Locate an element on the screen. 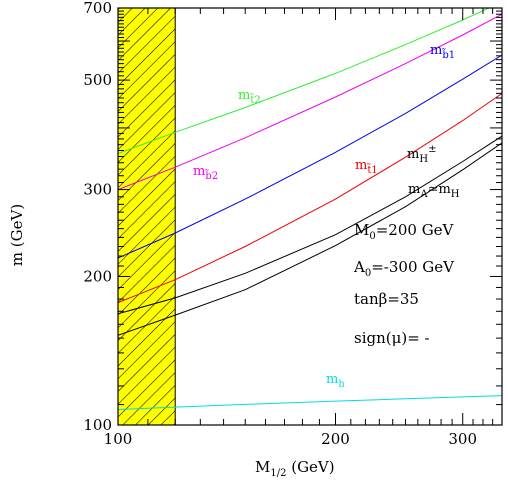  annotation-tanbeta: tanβ=35 is located at coordinates (386, 299).